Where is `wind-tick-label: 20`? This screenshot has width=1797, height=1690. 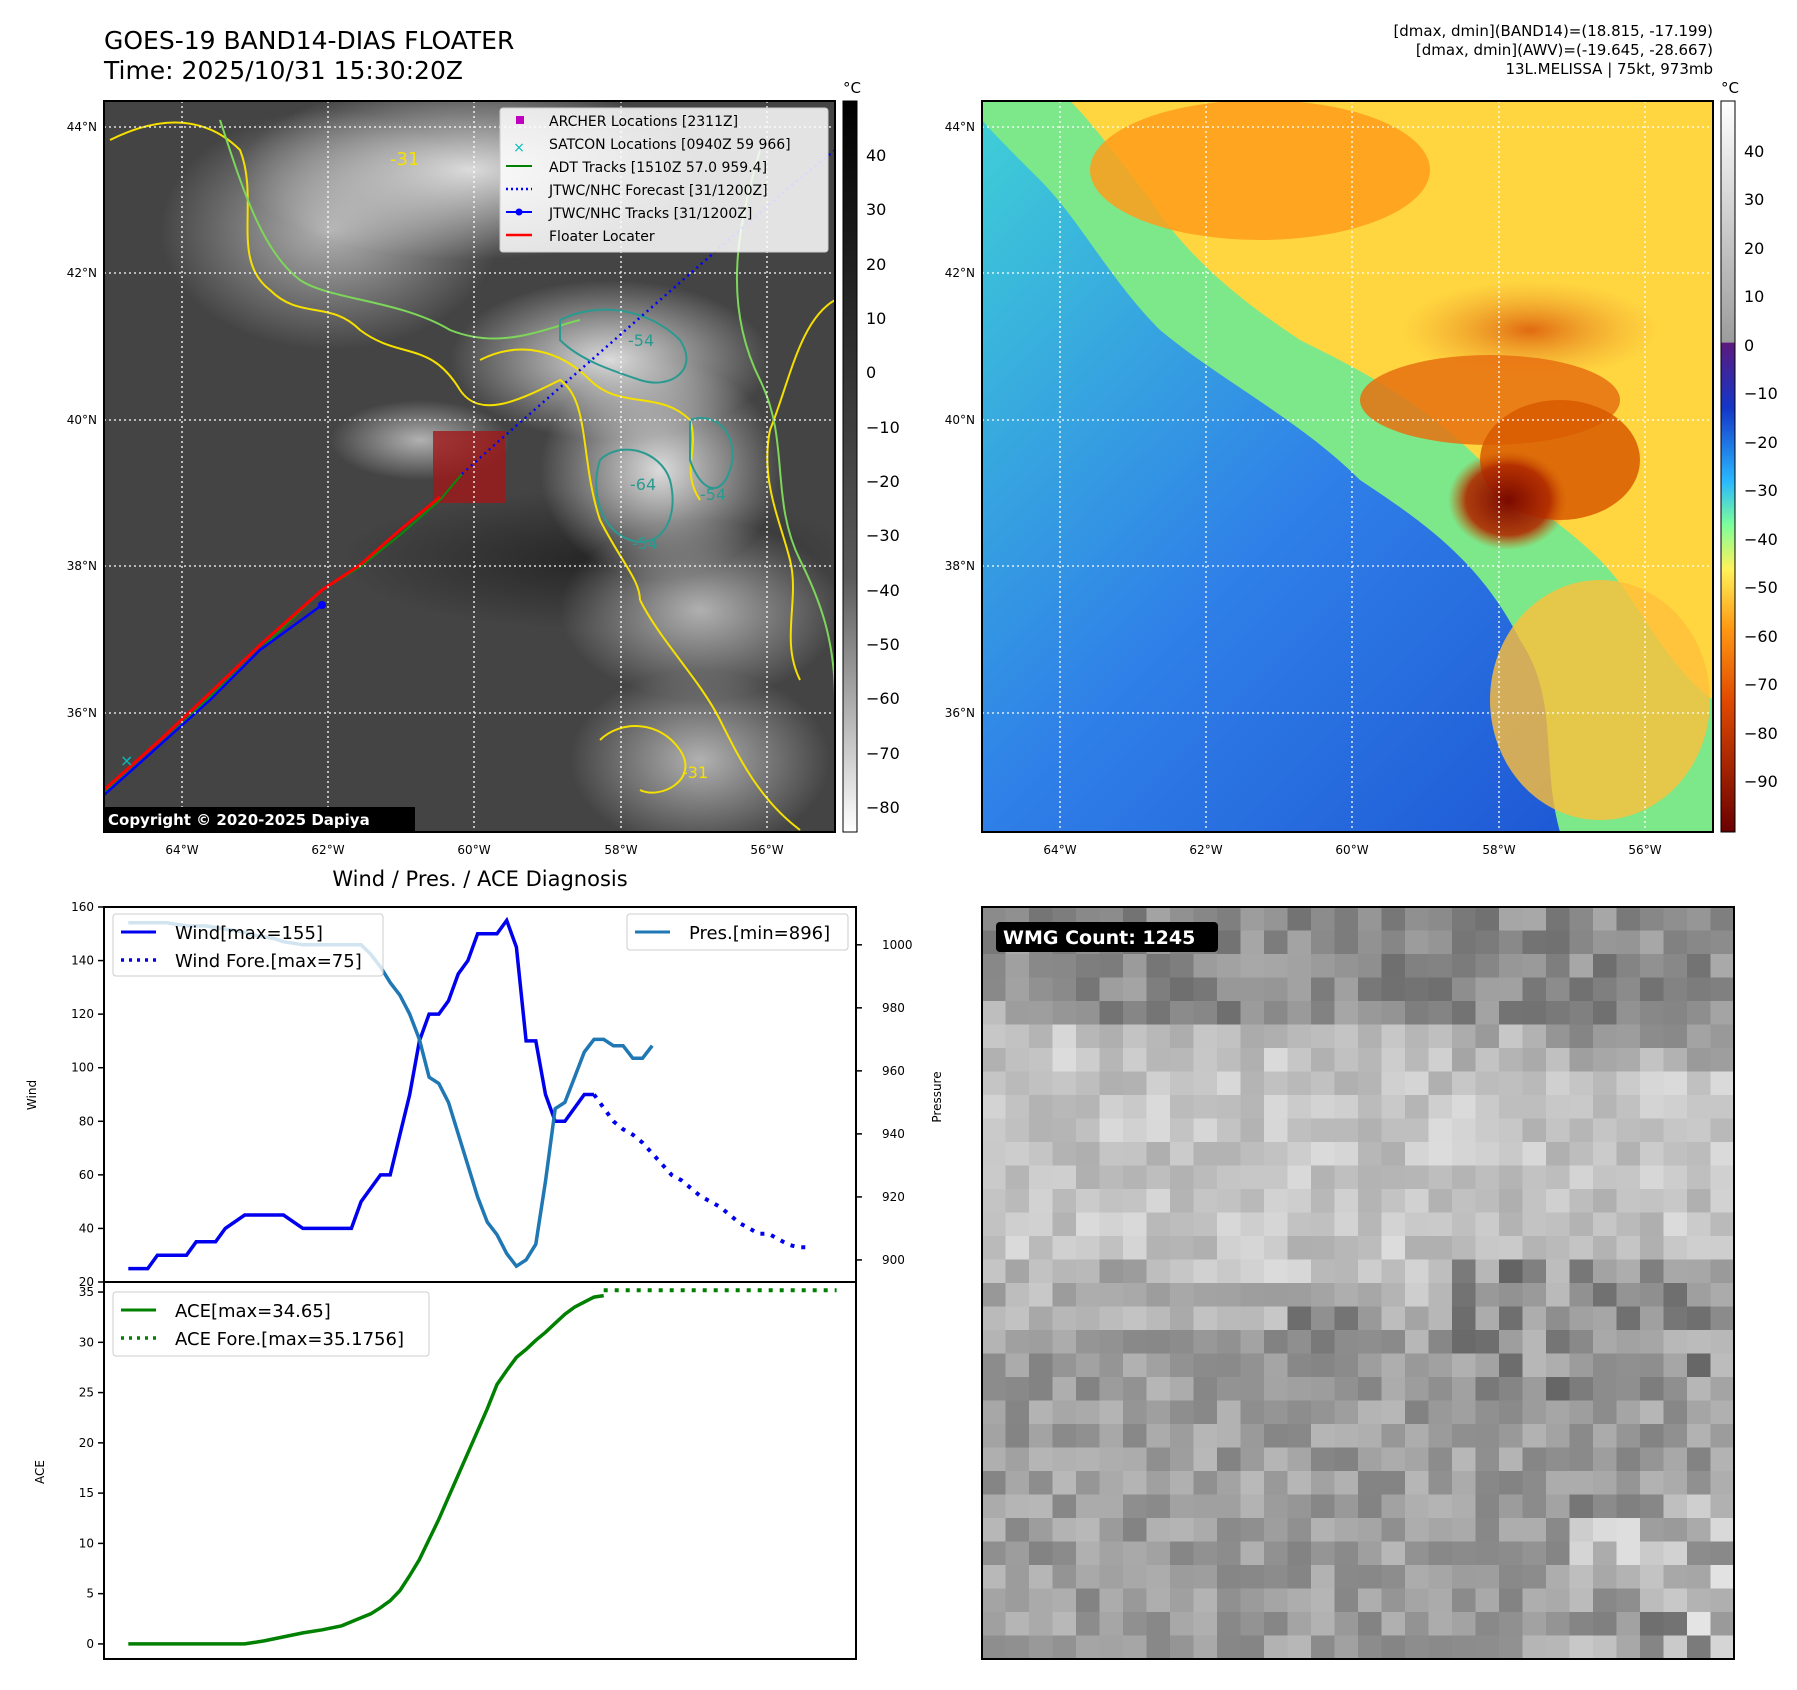 wind-tick-label: 20 is located at coordinates (86, 1282).